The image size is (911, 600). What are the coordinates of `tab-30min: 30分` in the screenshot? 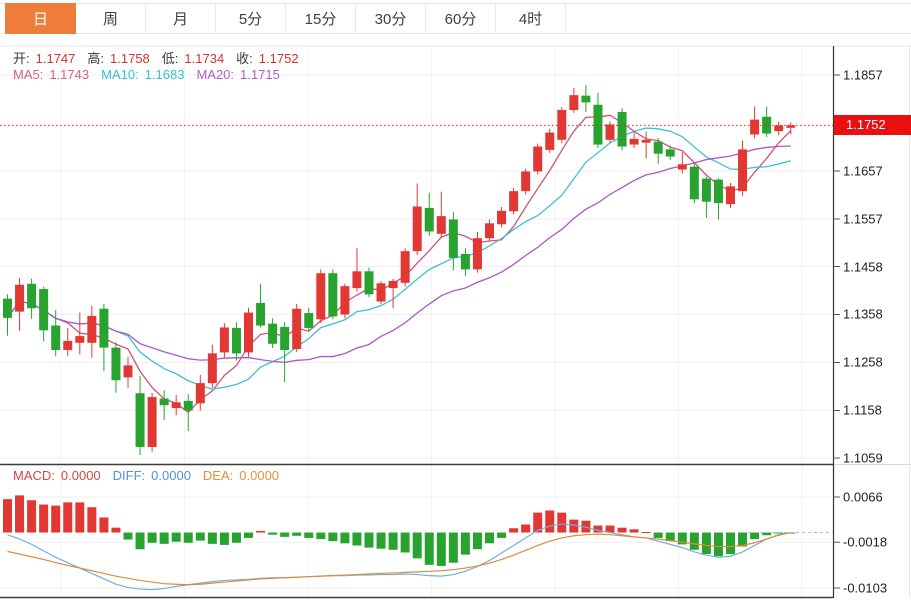 It's located at (391, 18).